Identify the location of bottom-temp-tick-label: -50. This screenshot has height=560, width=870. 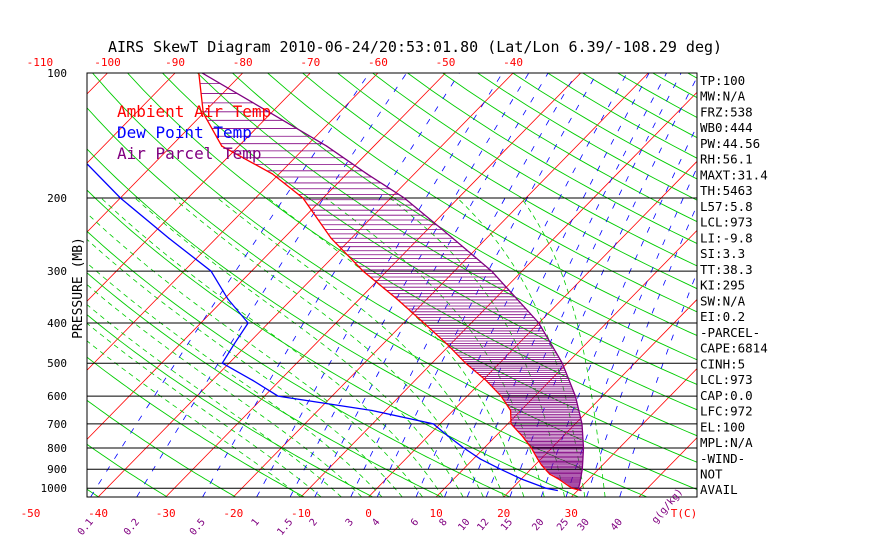
(31, 513).